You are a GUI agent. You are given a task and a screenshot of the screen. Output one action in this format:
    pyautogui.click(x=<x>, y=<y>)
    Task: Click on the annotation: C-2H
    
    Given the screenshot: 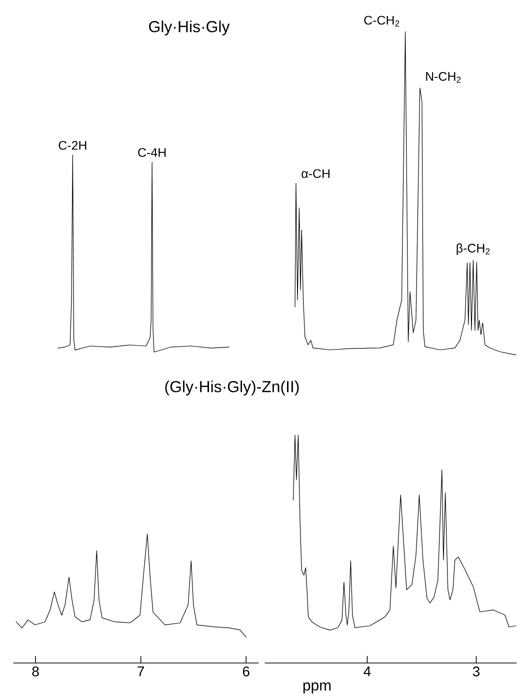 What is the action you would take?
    pyautogui.click(x=72, y=145)
    